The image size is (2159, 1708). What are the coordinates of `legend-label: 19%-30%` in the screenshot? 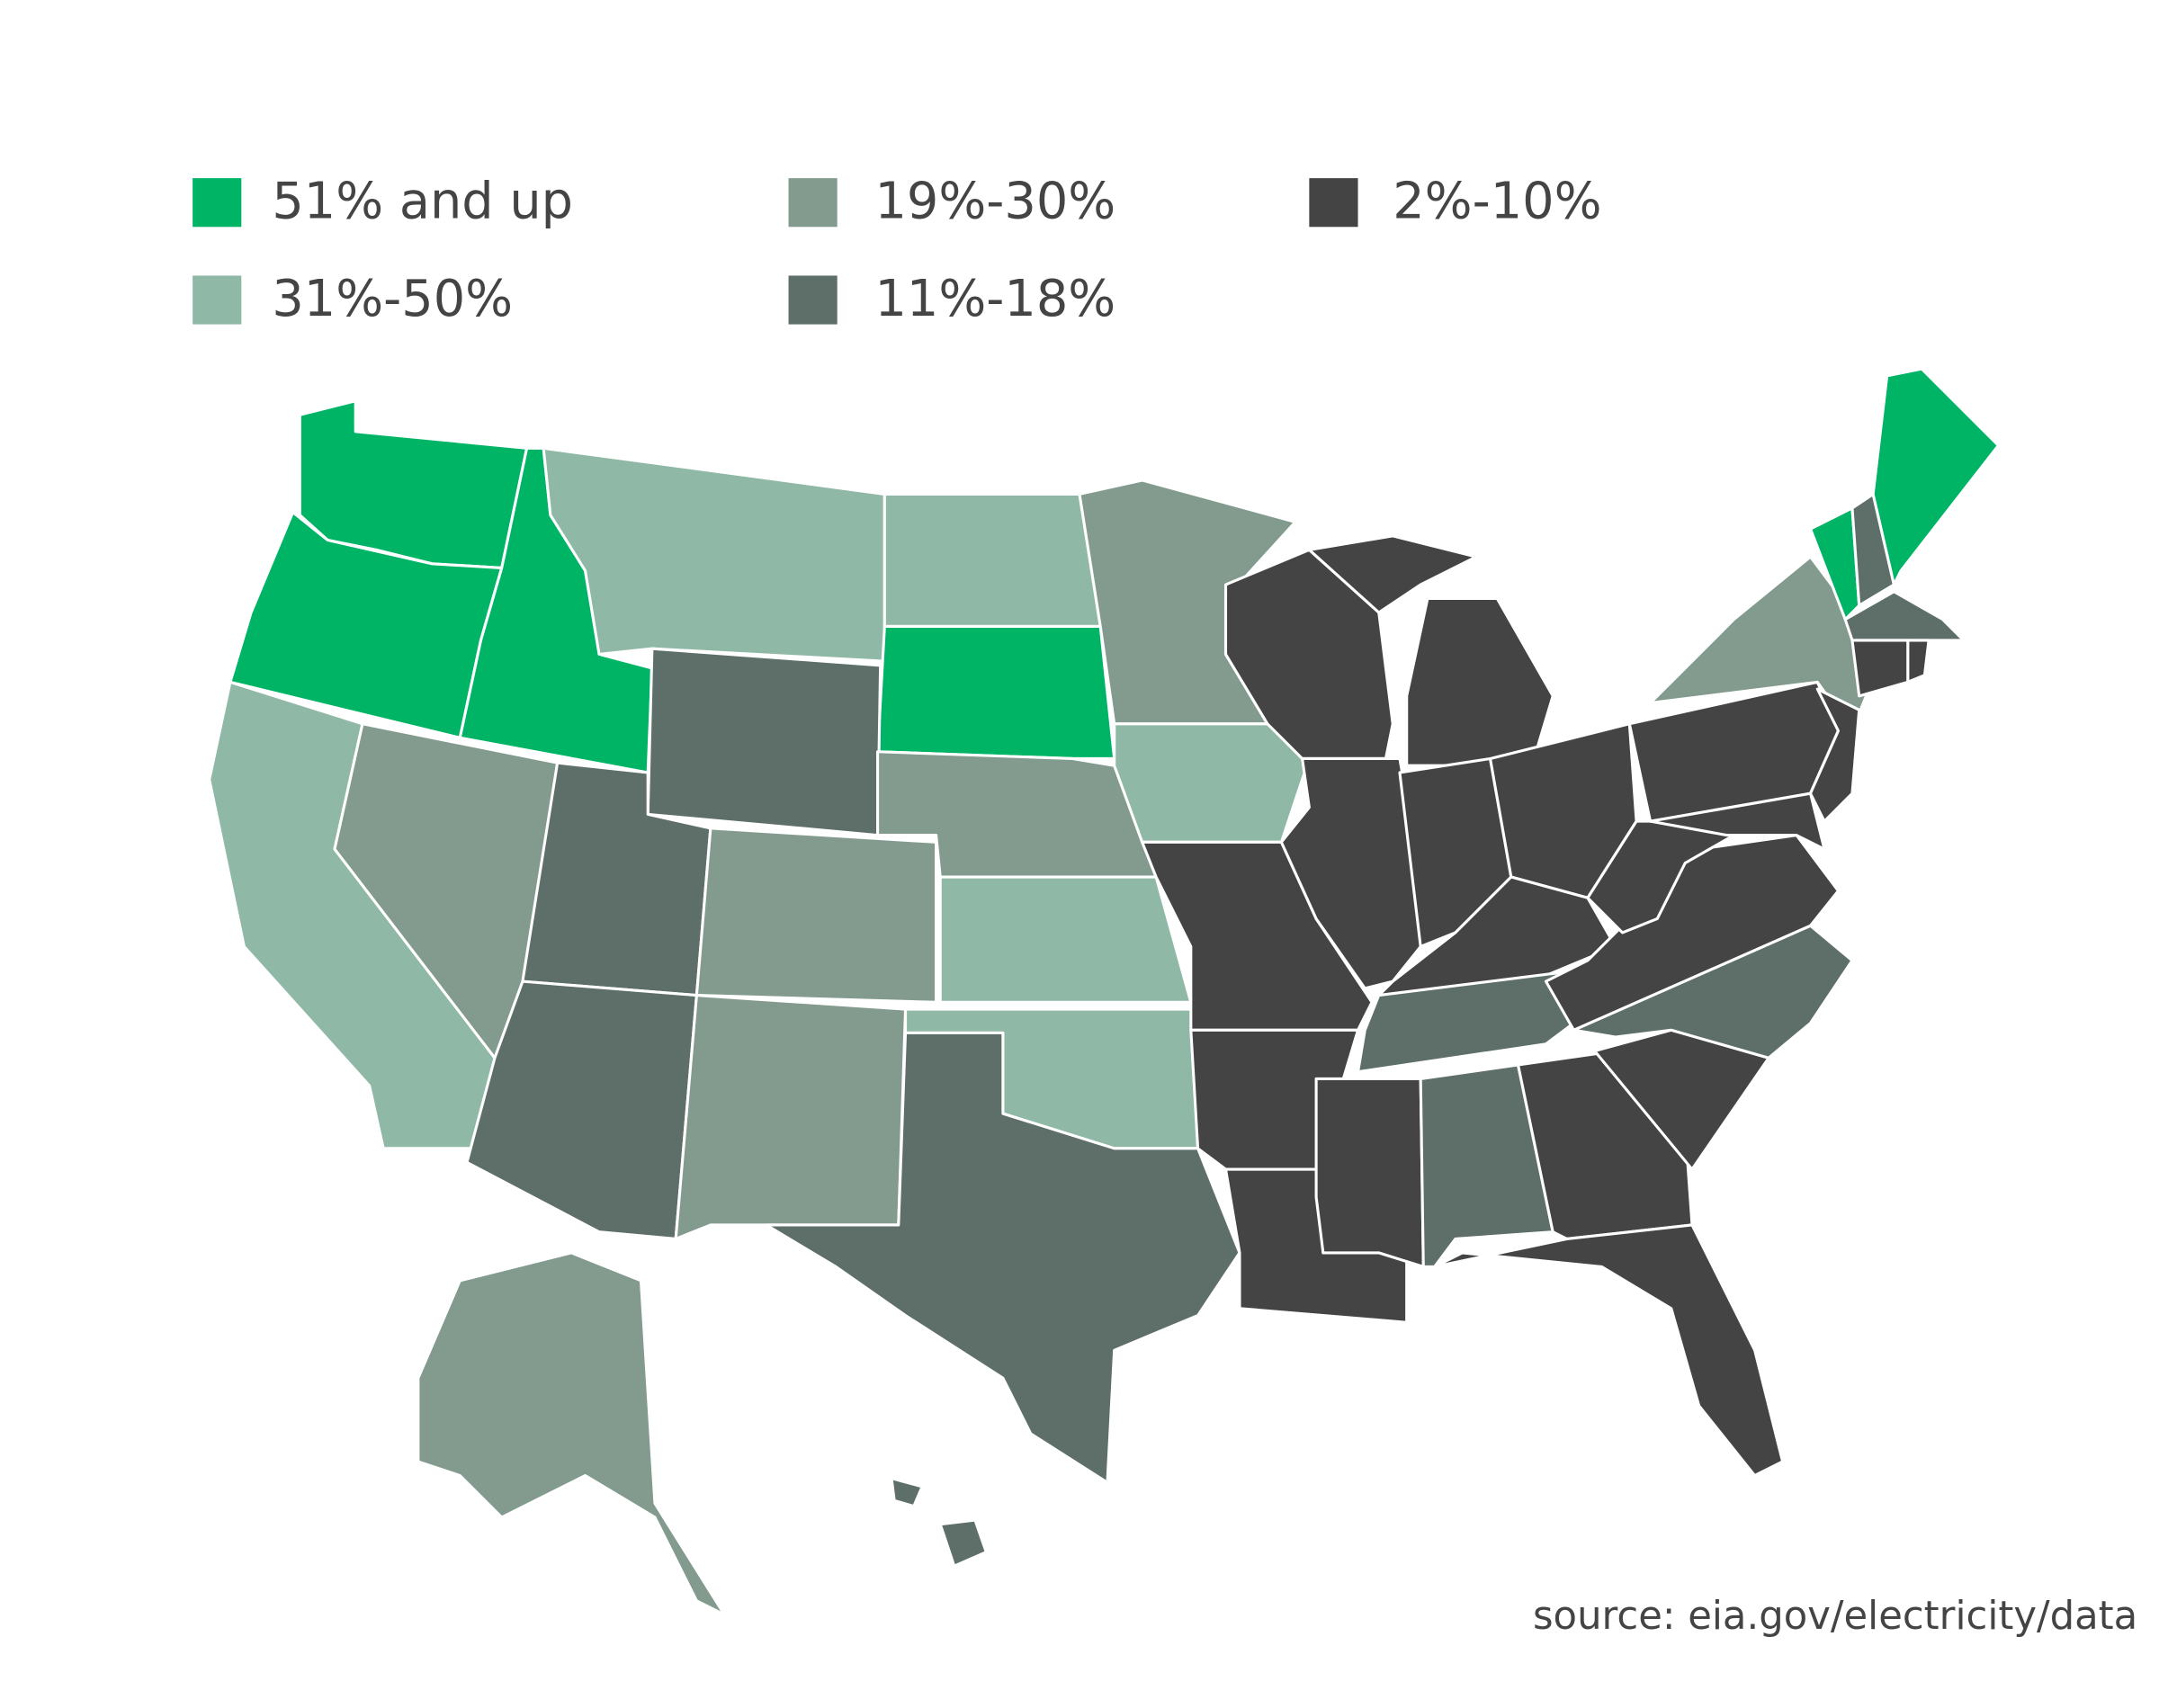 It's located at (994, 202).